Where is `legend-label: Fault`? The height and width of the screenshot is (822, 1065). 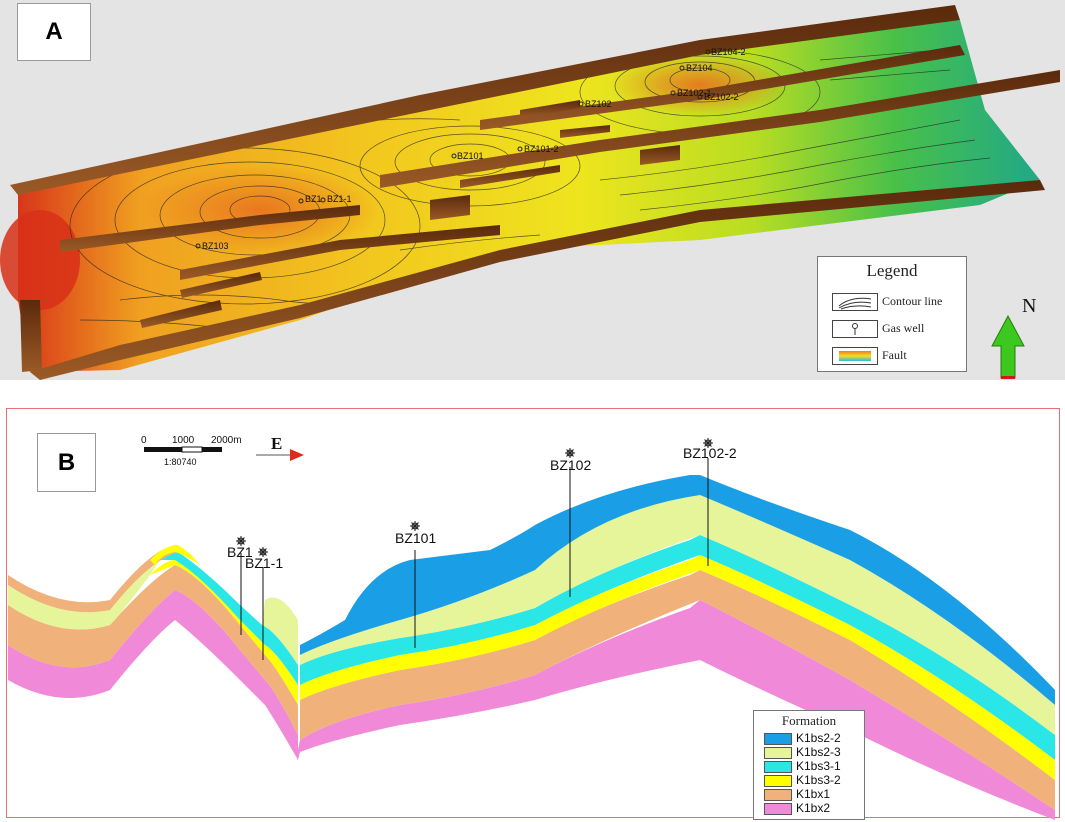 legend-label: Fault is located at coordinates (894, 355).